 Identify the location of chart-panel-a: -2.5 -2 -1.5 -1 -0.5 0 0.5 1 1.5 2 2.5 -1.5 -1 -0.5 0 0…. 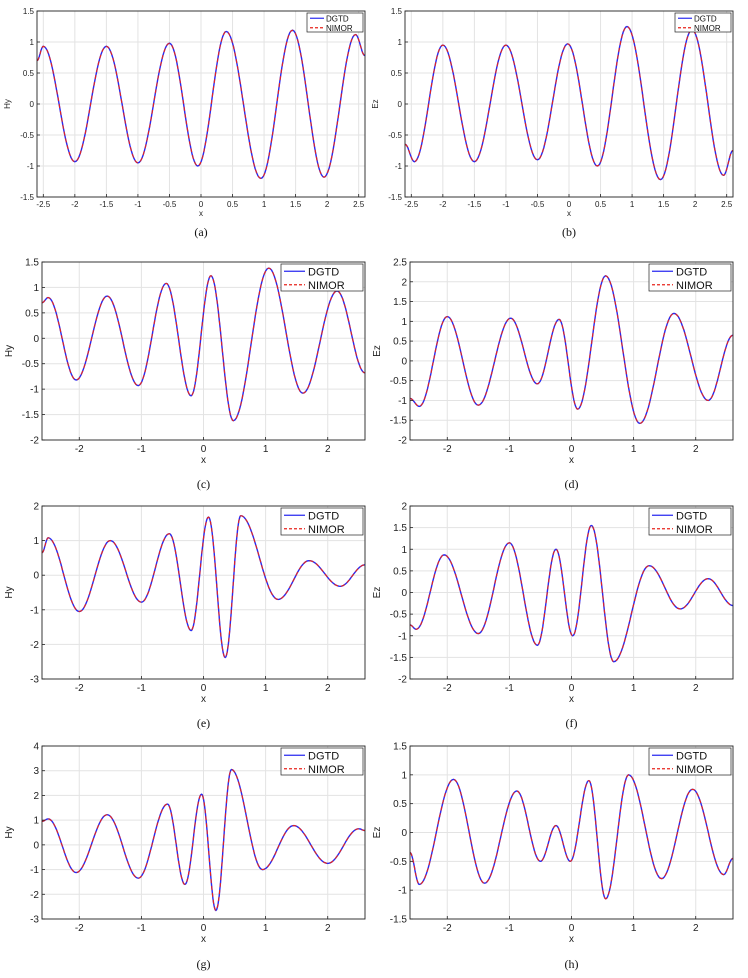
(184, 123).